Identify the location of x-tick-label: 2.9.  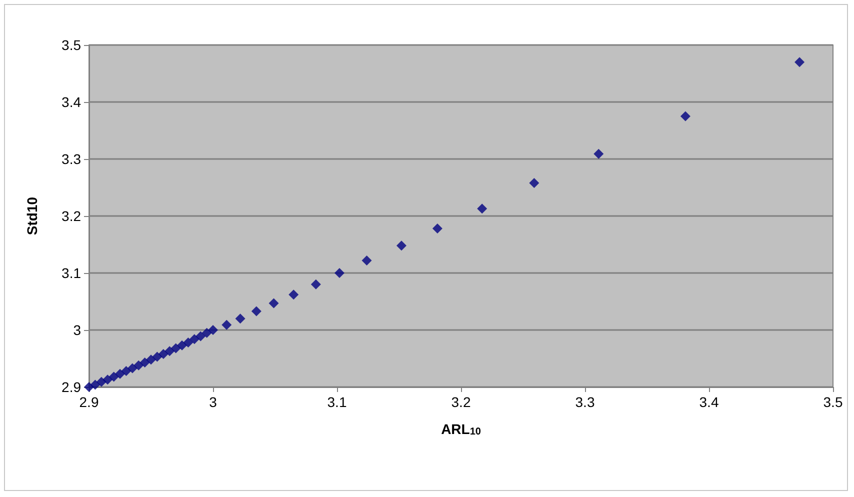
(89, 402).